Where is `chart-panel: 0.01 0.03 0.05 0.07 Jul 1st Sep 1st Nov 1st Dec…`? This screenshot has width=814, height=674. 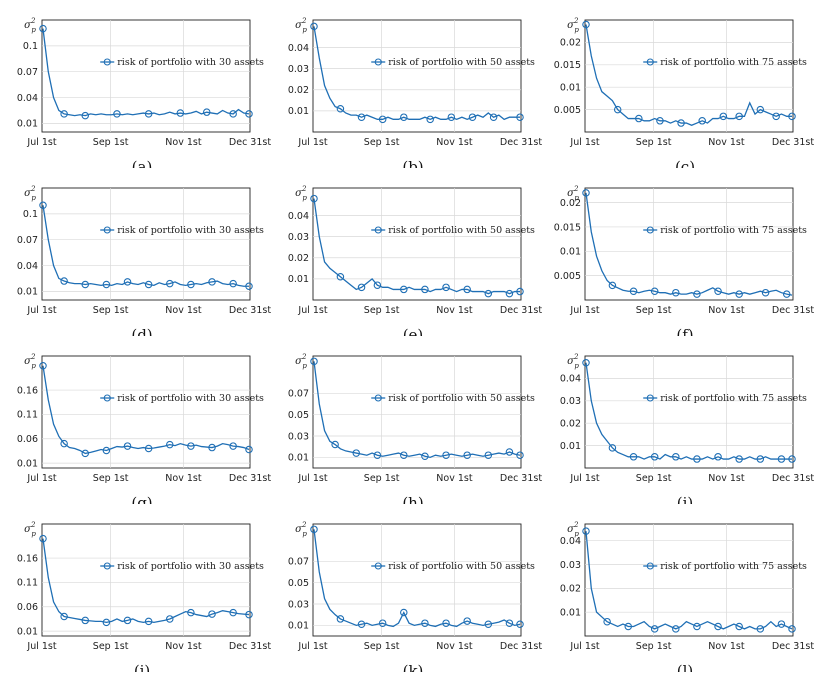 chart-panel: 0.01 0.03 0.05 0.07 Jul 1st Sep 1st Nov 1st Dec… is located at coordinates (406, 588).